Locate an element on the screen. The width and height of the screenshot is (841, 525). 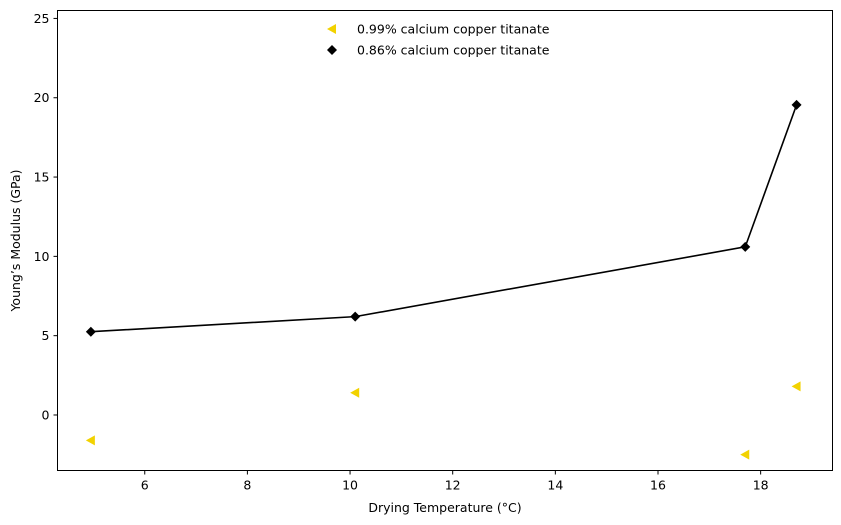
x-tick-label-5: 16 is located at coordinates (658, 485).